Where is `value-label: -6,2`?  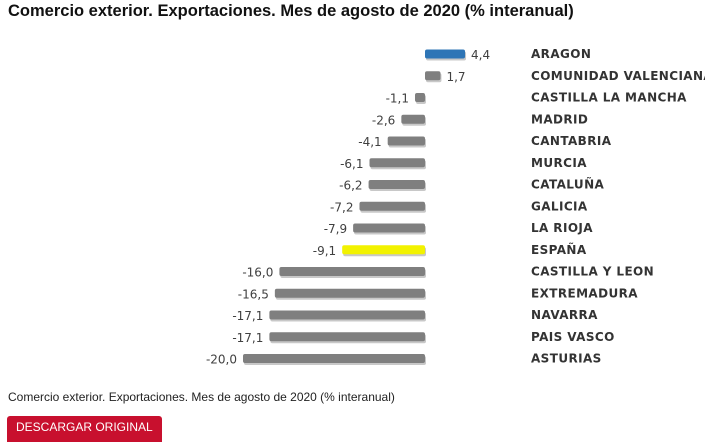
value-label: -6,2 is located at coordinates (350, 186).